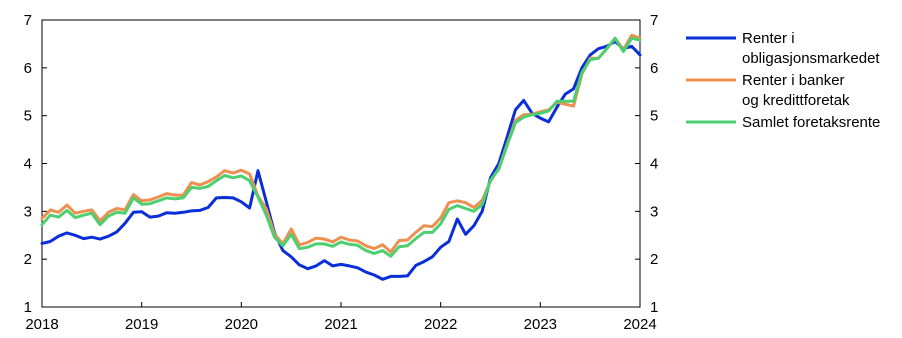 Image resolution: width=902 pixels, height=338 pixels. I want to click on y-tick-label-left: 7, so click(28, 20).